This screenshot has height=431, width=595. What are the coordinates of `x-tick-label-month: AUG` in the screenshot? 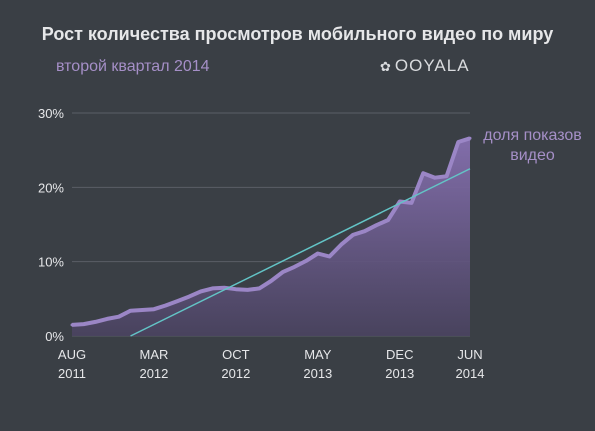 It's located at (72, 354).